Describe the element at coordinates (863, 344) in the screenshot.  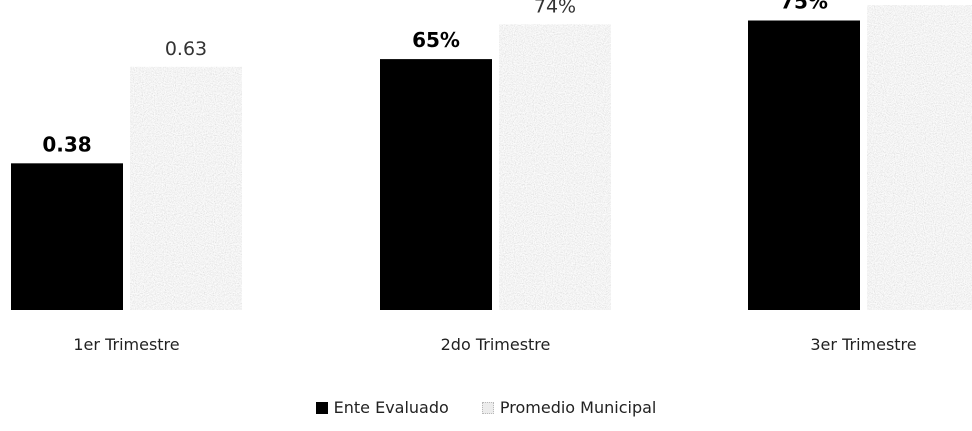
I see `category-label-3er-trimestre: 3er Trimestre` at that location.